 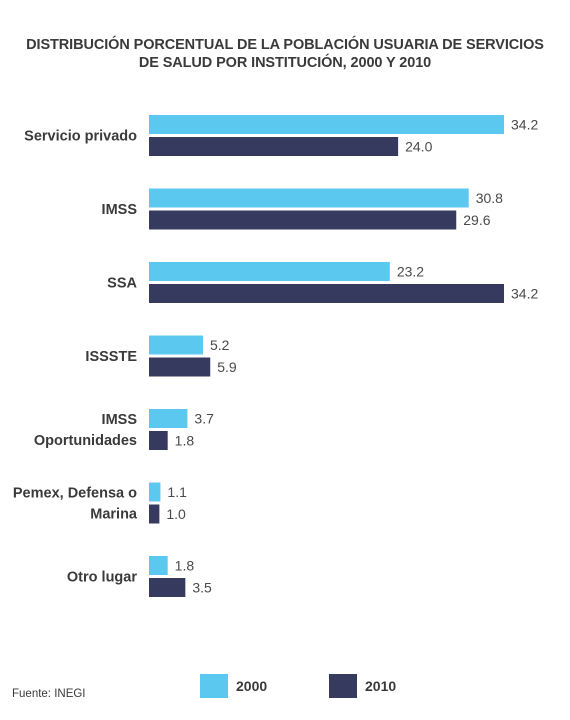 I want to click on legend-item-2010: 2010, so click(x=362, y=686).